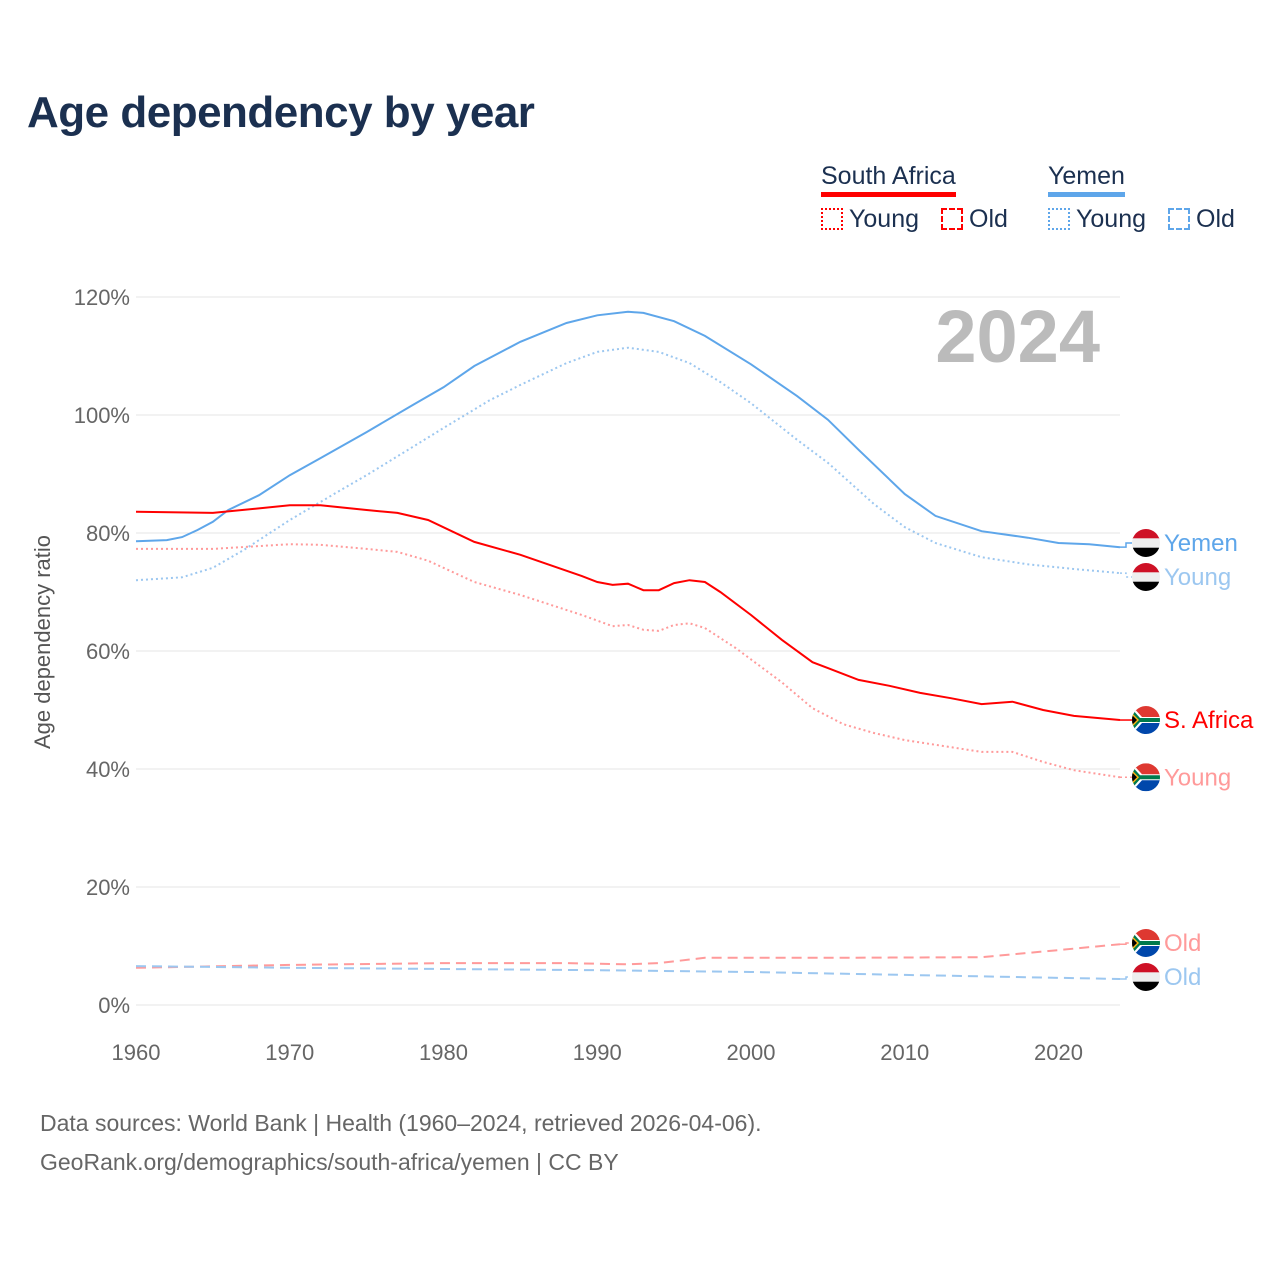  Describe the element at coordinates (289, 1052) in the screenshot. I see `x-tick-label: 1970` at that location.